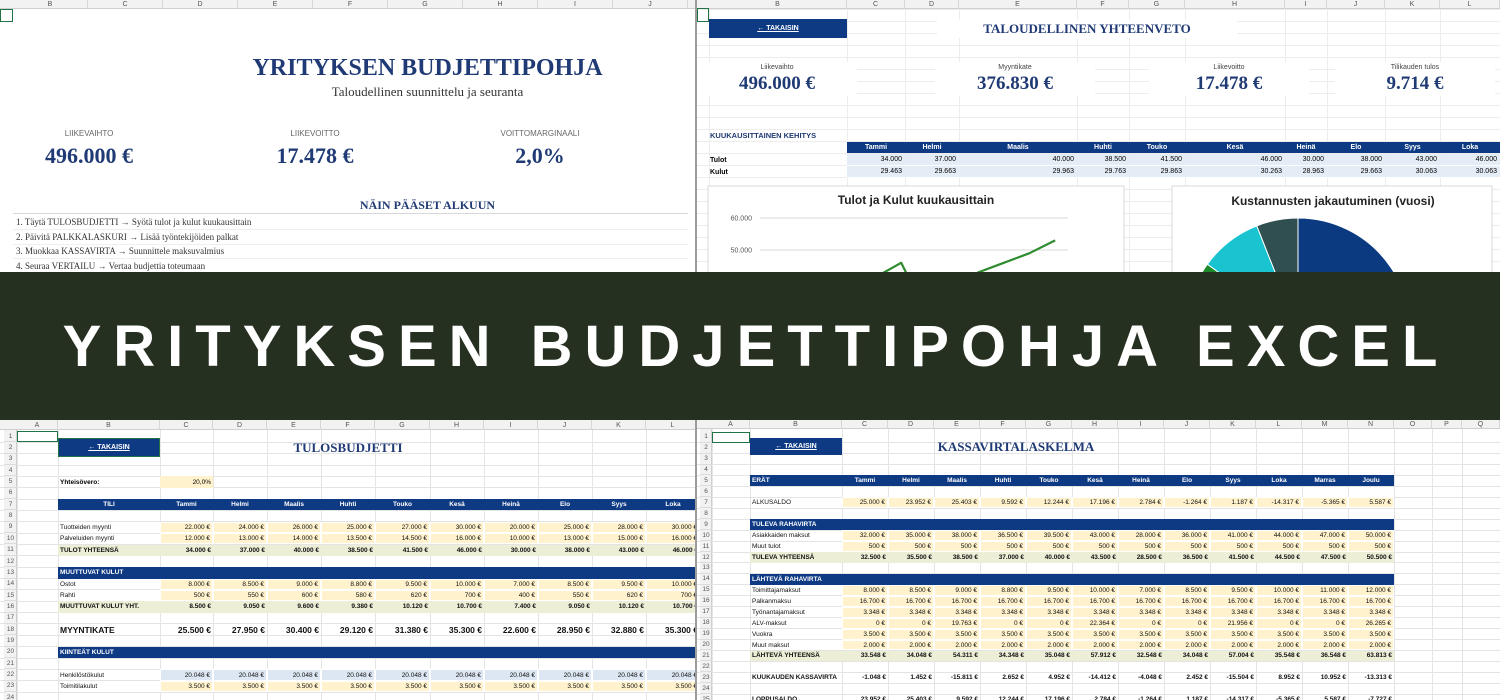 The width and height of the screenshot is (1500, 700). What do you see at coordinates (865, 590) in the screenshot?
I see `table-cell: 8.000 €` at bounding box center [865, 590].